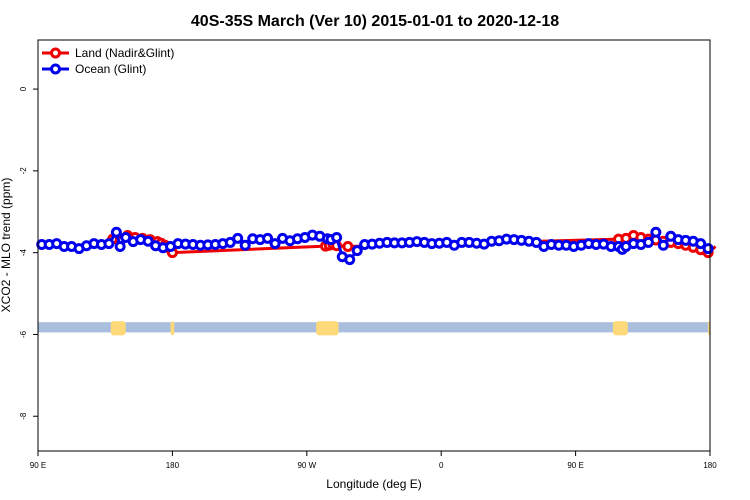 Image resolution: width=750 pixels, height=500 pixels. I want to click on series-layer, so click(376, 246).